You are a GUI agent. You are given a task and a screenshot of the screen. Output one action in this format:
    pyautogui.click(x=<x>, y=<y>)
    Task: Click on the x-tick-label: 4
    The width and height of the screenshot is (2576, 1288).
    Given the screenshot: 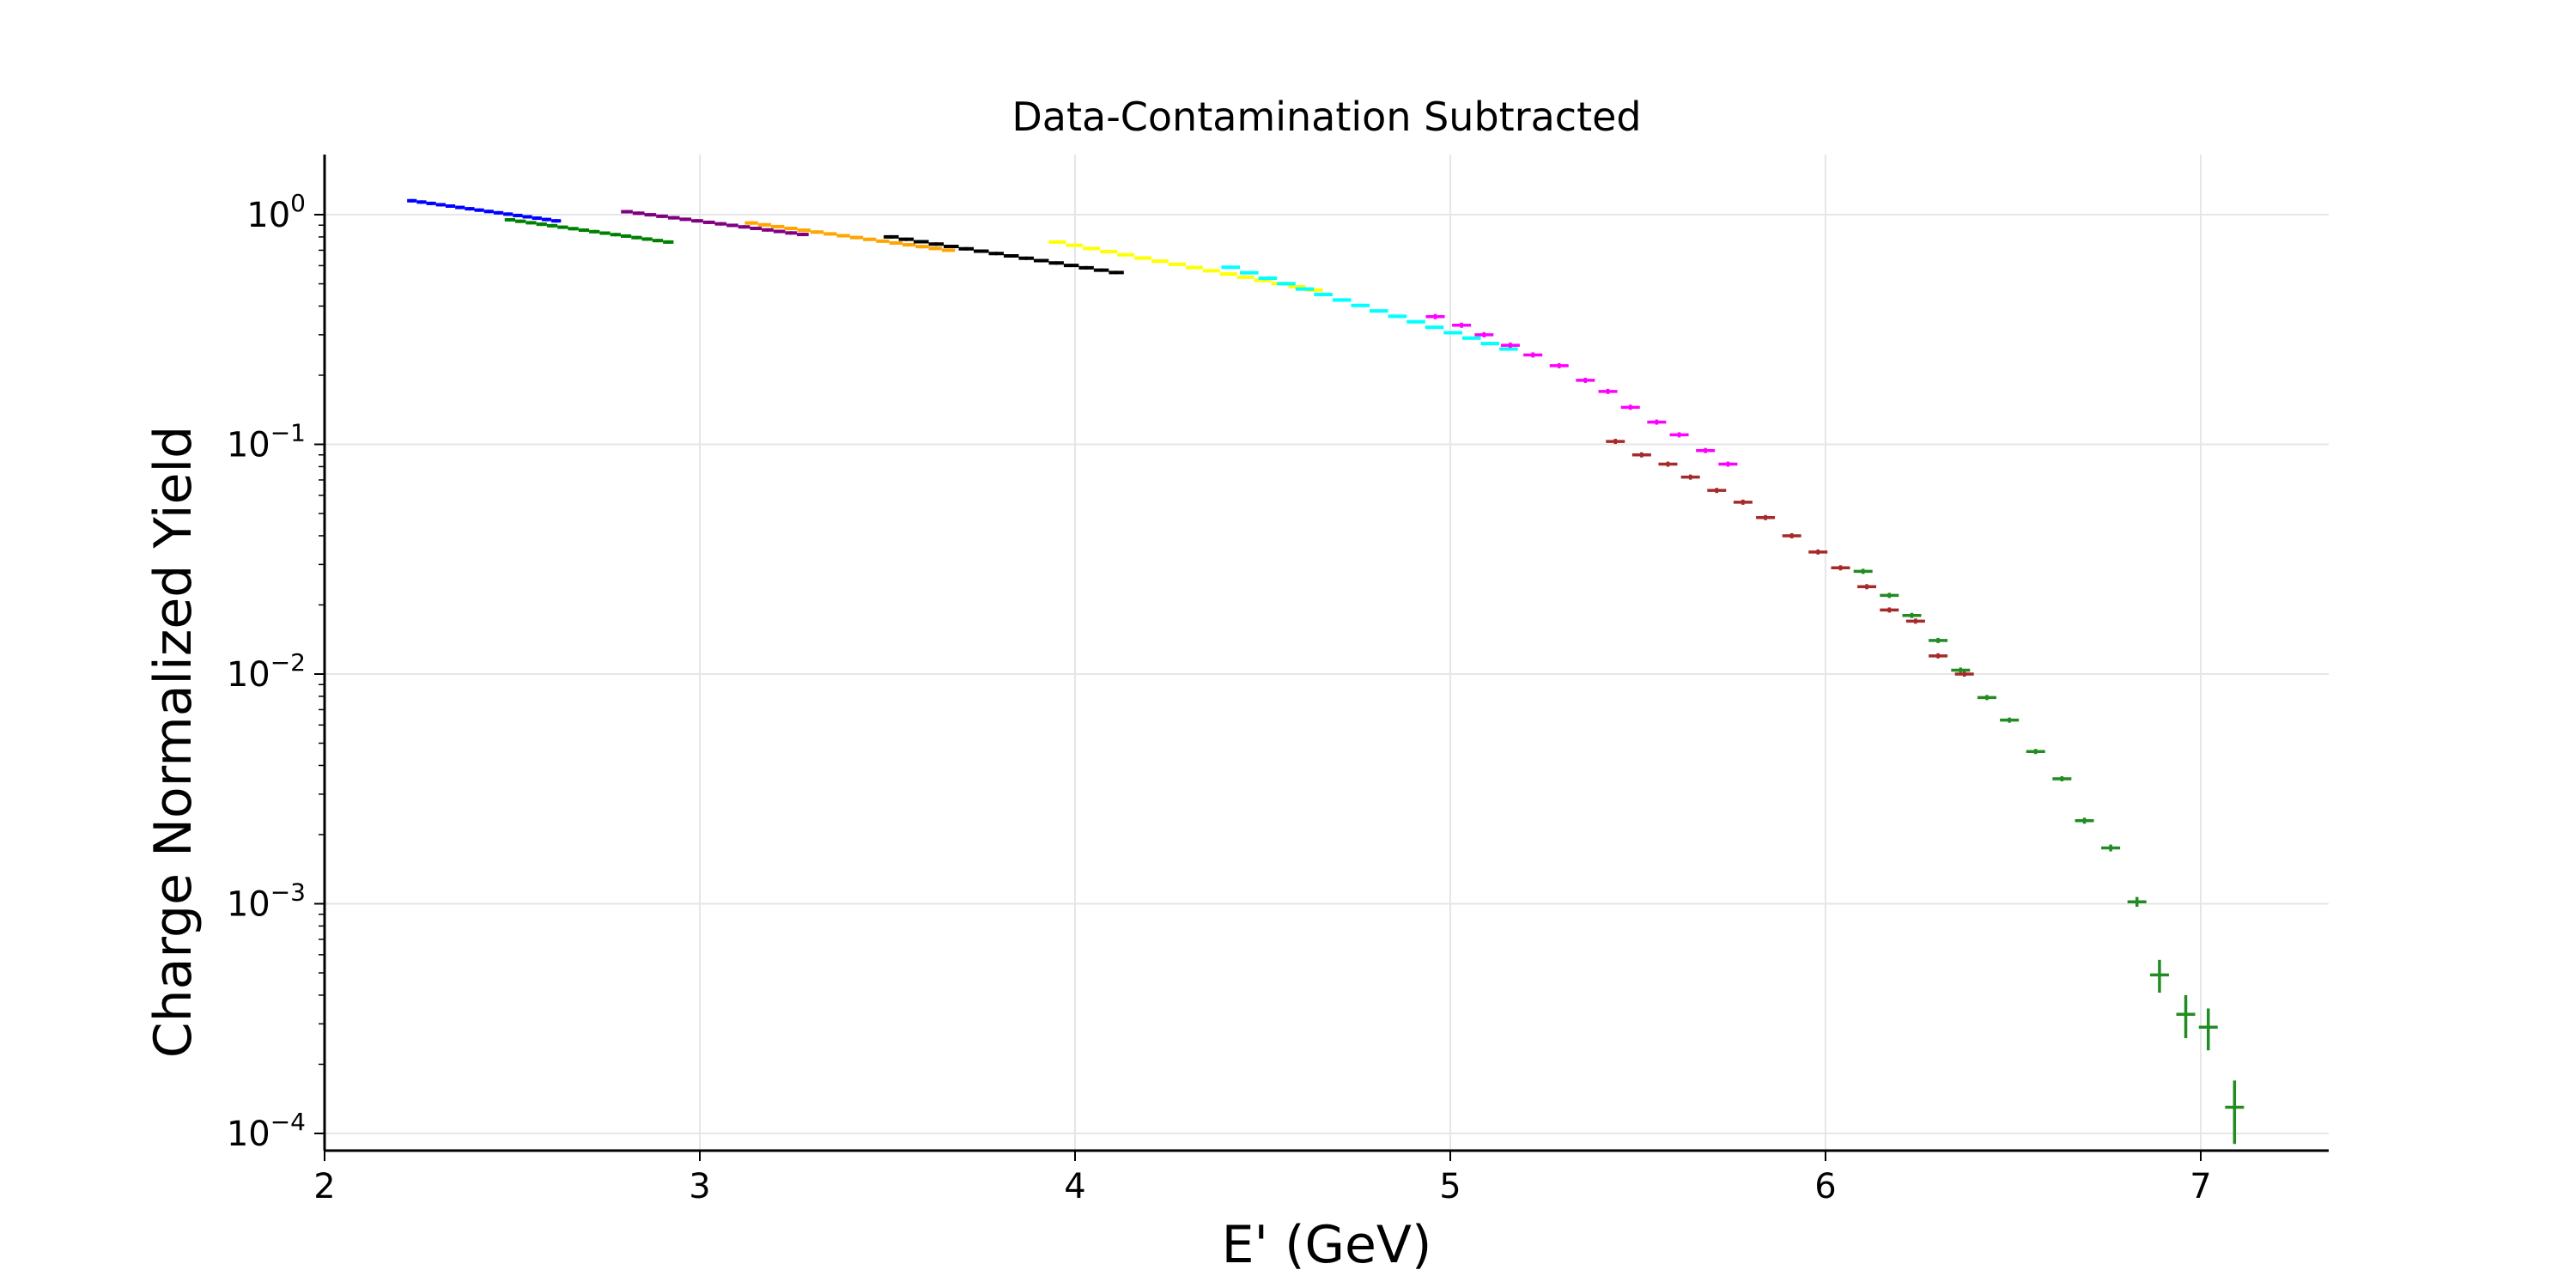 What is the action you would take?
    pyautogui.click(x=1074, y=1186)
    